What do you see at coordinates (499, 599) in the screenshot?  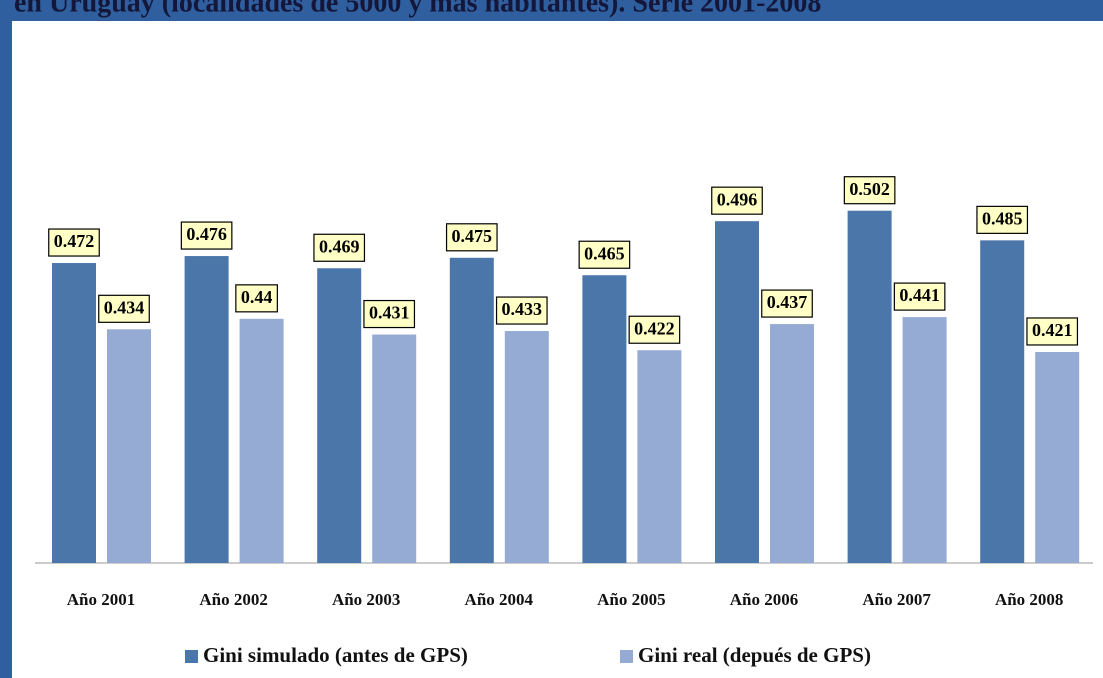 I see `x-tick-label: Año 2004` at bounding box center [499, 599].